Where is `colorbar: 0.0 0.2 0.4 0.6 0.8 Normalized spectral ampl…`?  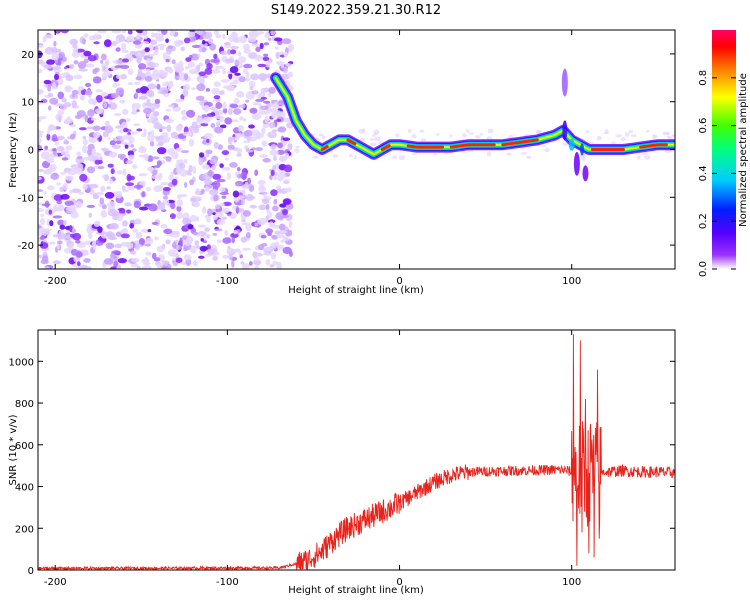 colorbar: 0.0 0.2 0.4 0.6 0.8 Normalized spectral ampl… is located at coordinates (723, 153).